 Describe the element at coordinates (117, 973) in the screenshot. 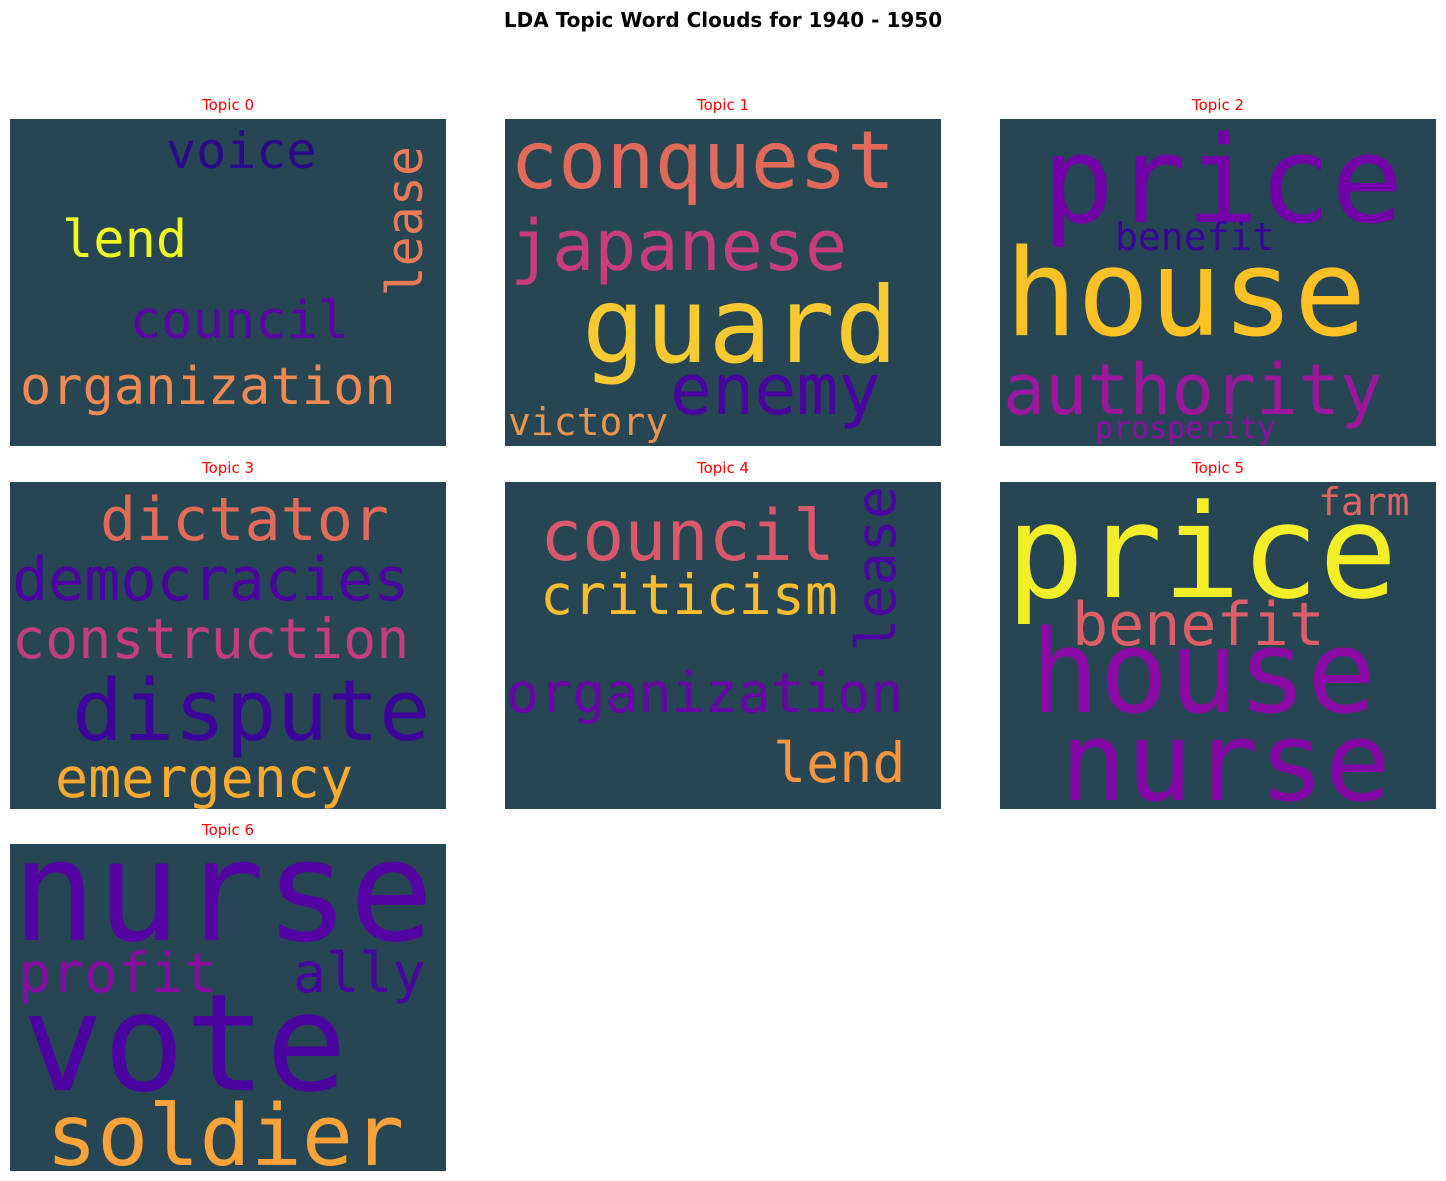

I see `word-profit: profit` at that location.